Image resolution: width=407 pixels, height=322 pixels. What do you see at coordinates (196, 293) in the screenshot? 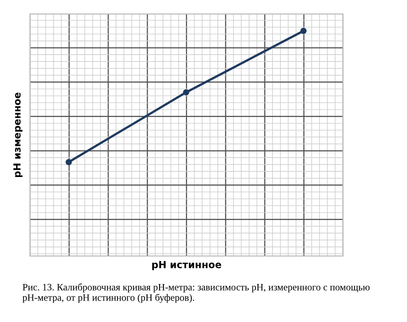
I see `text: Рис. 13. Калибровочная кривая pH-метра: зависимость pH, измеренного с помощью pH-метра, от pH истинного (pH буферов).` at bounding box center [196, 293].